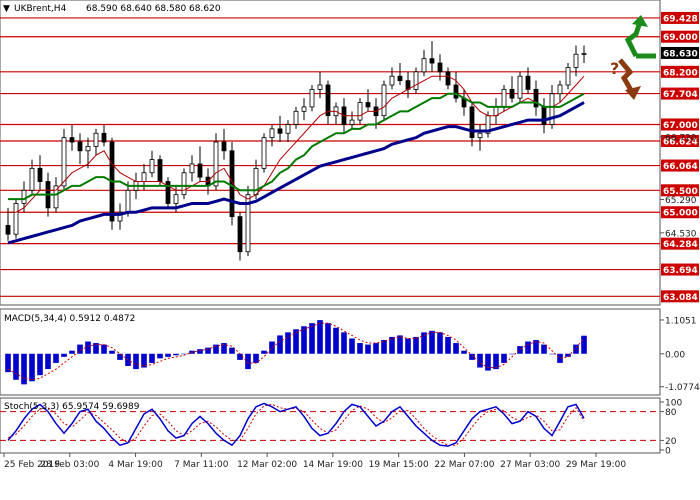 Image resolution: width=700 pixels, height=500 pixels. Describe the element at coordinates (333, 465) in the screenshot. I see `time-tick-label: 14 Mar 19:00` at that location.